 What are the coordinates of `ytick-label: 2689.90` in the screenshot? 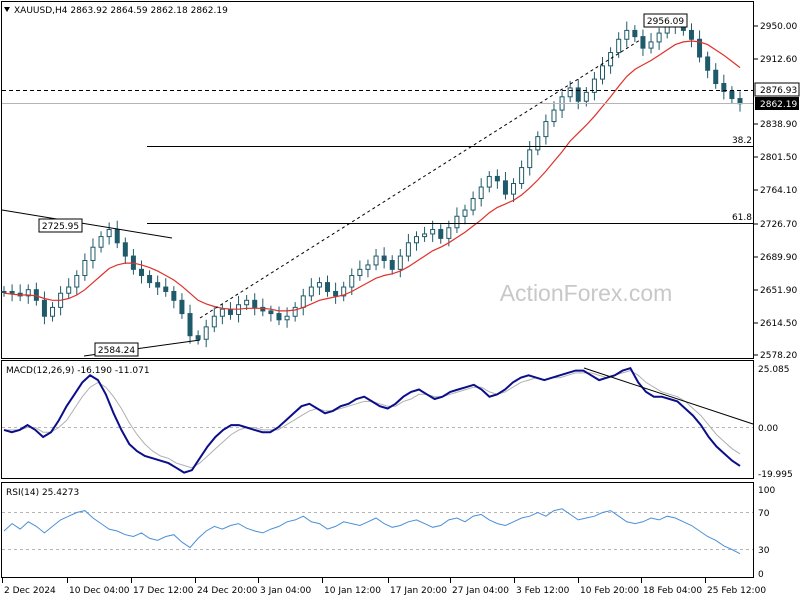 It's located at (778, 258).